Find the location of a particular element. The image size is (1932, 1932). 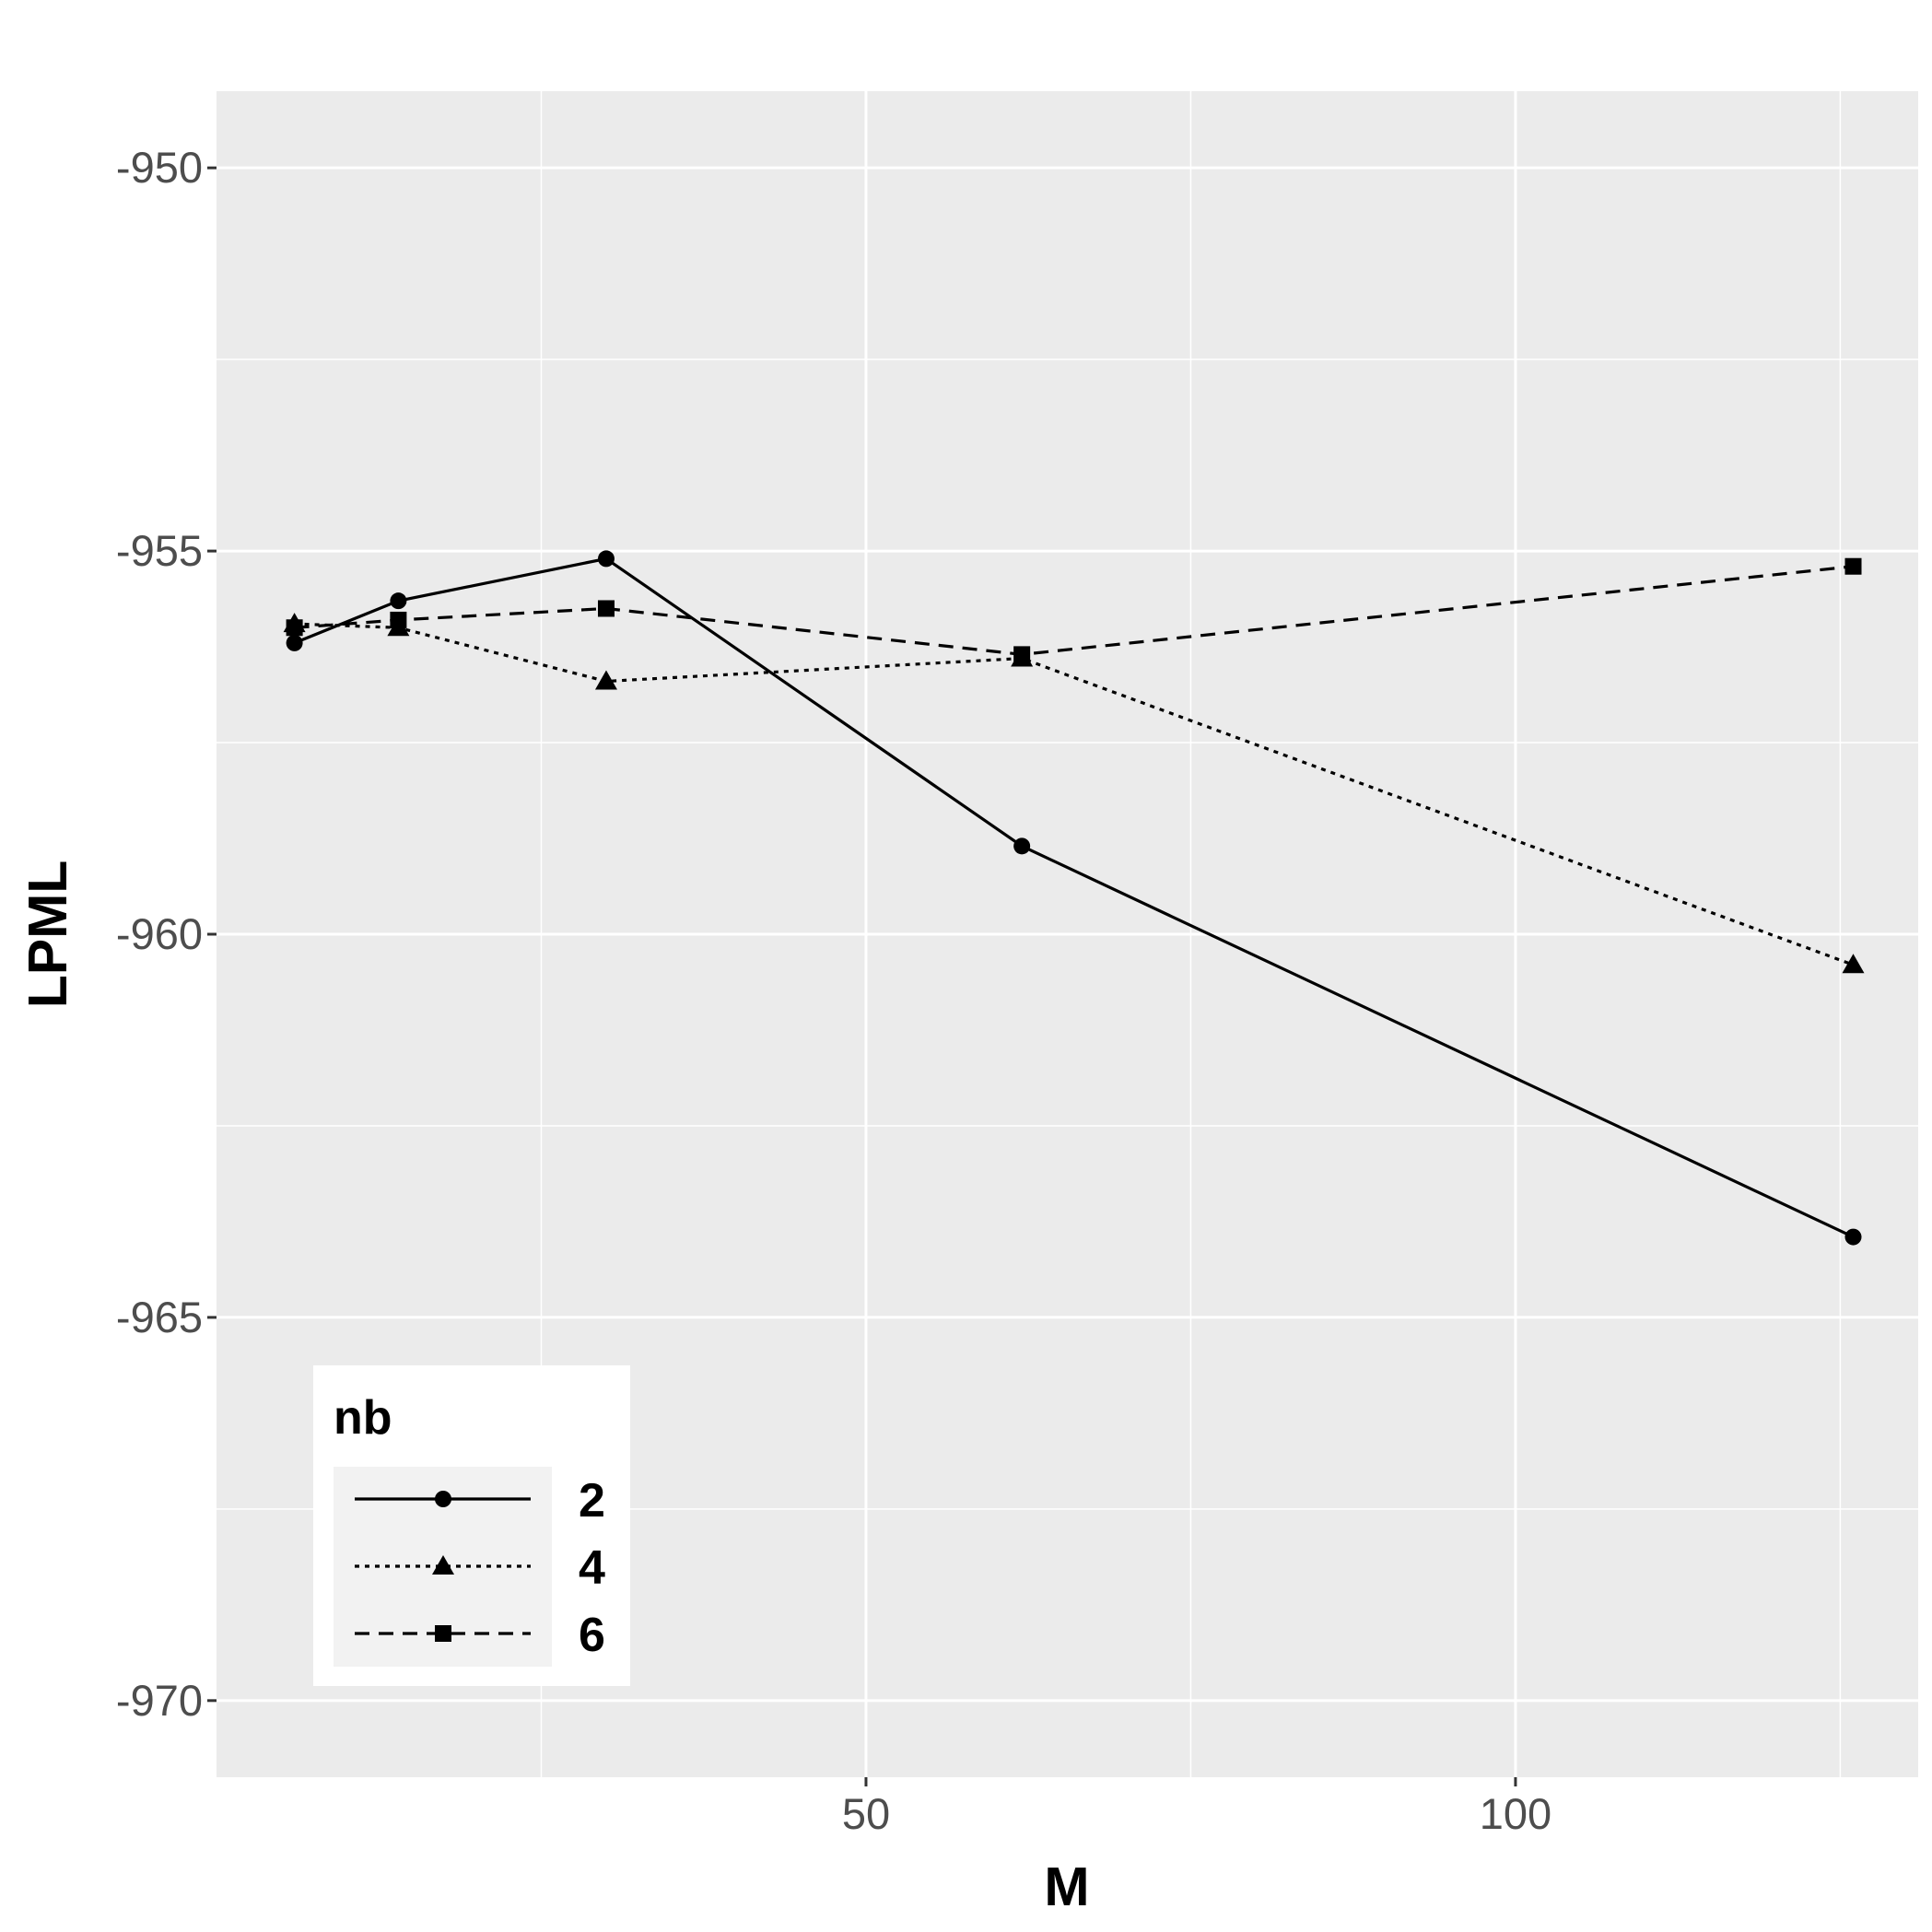

legend-item-2: 2 is located at coordinates (480, 1501).